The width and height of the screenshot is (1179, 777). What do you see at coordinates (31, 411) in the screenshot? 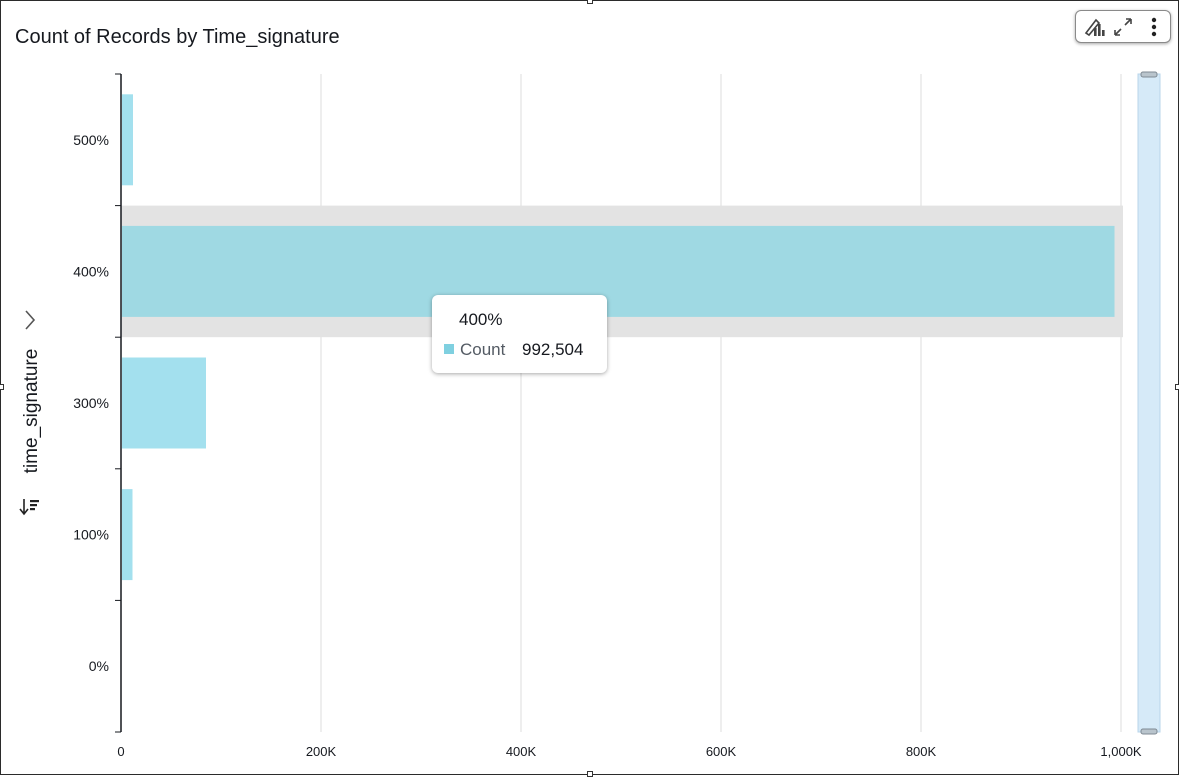
I see `y-axis-field-label: time_signature` at bounding box center [31, 411].